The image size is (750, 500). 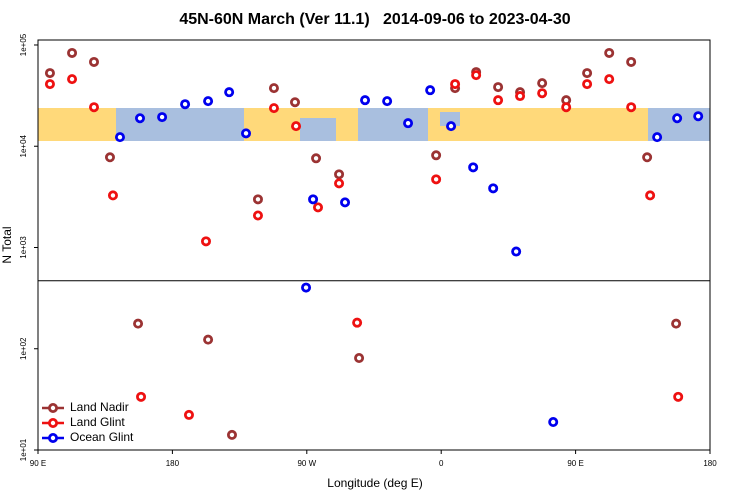 What do you see at coordinates (374, 483) in the screenshot?
I see `x-axis-label: Longitude (deg E)` at bounding box center [374, 483].